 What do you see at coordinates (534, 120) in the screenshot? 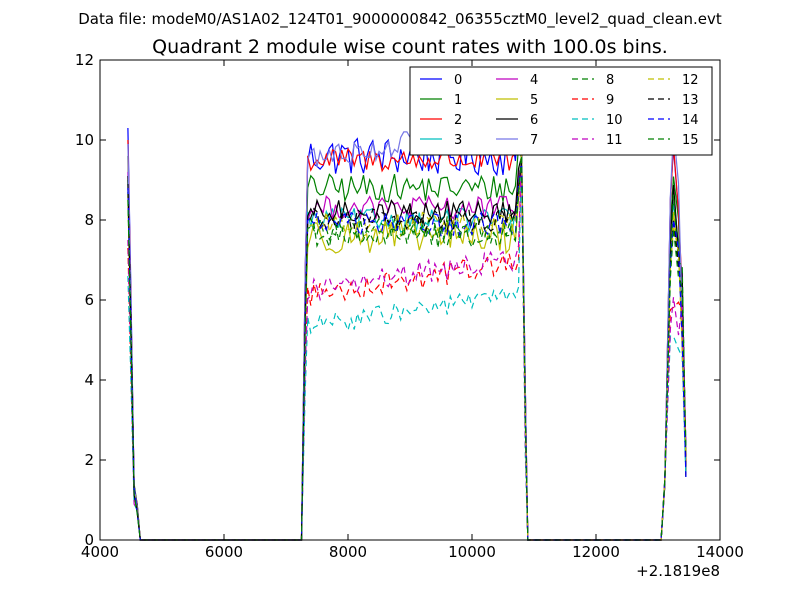
I see `legend-label-6: 6` at bounding box center [534, 120].